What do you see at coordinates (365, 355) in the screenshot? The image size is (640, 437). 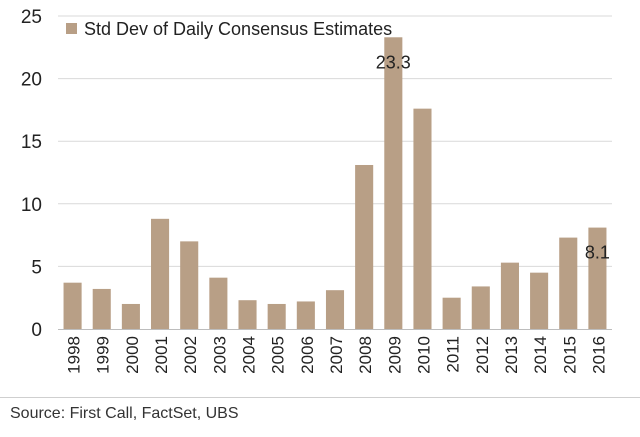 I see `x-tick-label: 2008` at bounding box center [365, 355].